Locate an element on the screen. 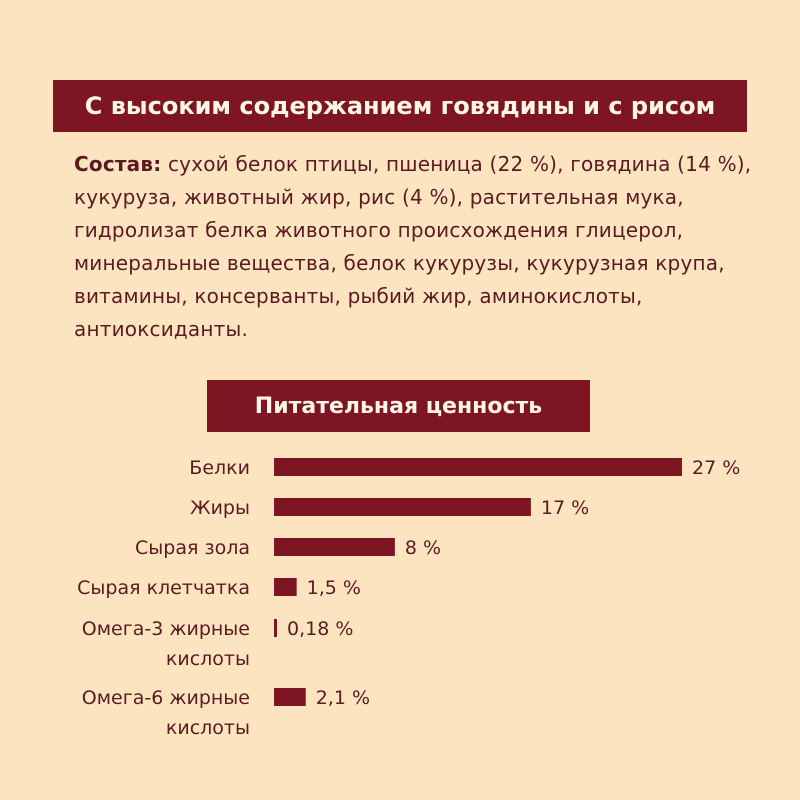 This screenshot has width=800, height=800. category-label-0: Белки is located at coordinates (219, 468).